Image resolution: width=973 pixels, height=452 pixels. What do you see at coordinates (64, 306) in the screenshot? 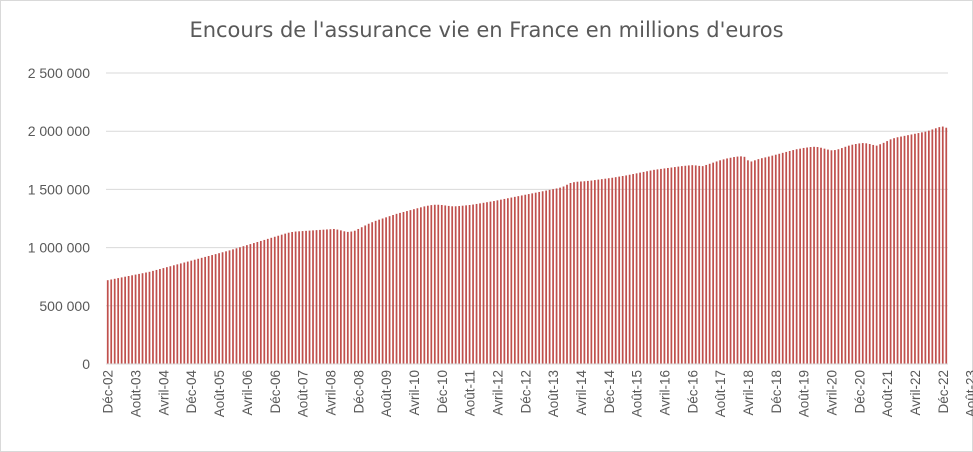
I see `y-tick-label: 500 000` at bounding box center [64, 306].